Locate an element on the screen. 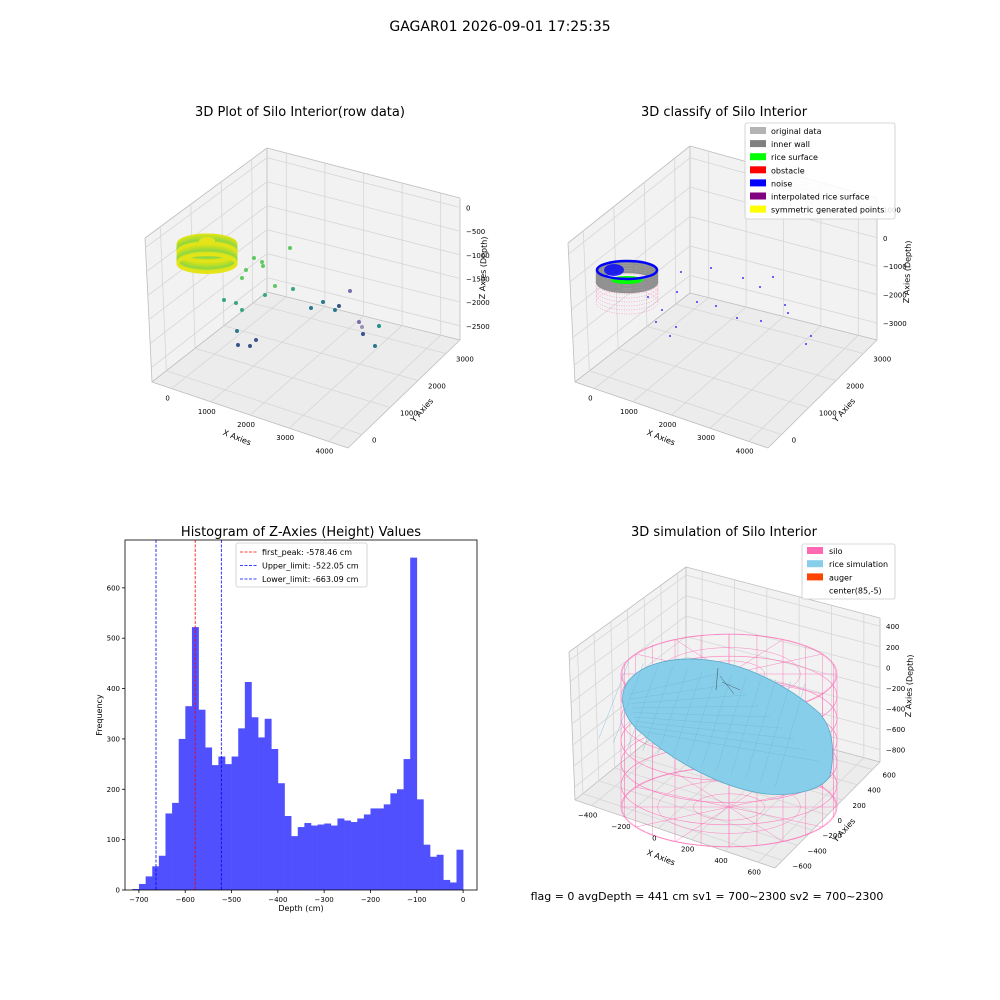 Image resolution: width=1000 pixels, height=1000 pixels. y-tick-label: −600 is located at coordinates (802, 866).